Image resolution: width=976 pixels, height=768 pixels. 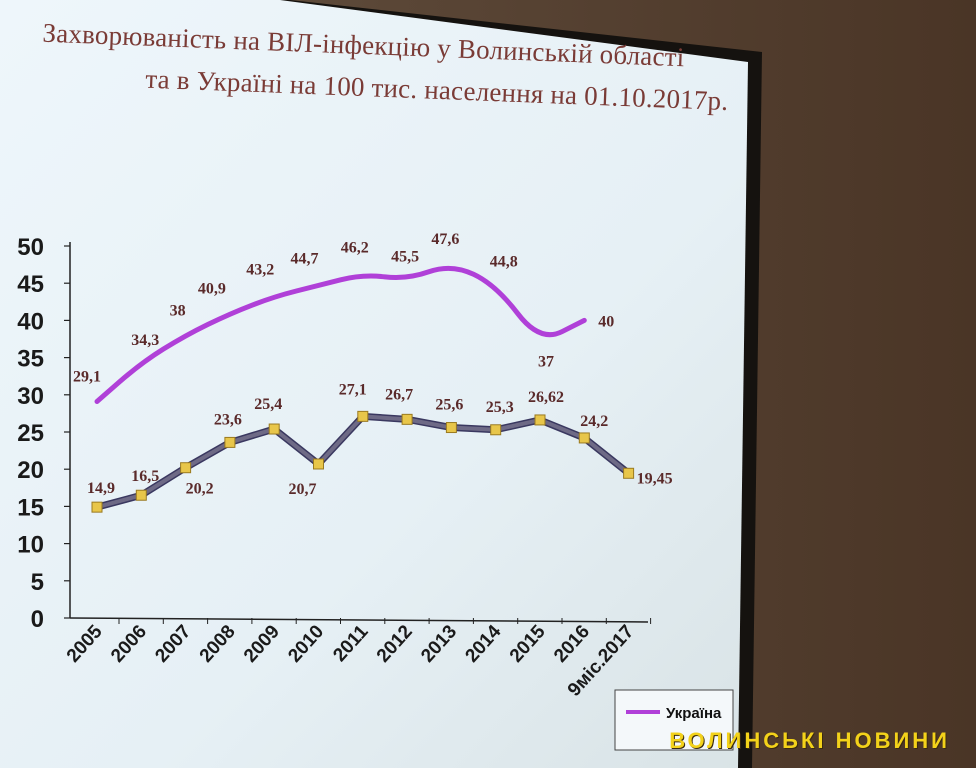 What do you see at coordinates (359, 620) in the screenshot?
I see `x-axis-line` at bounding box center [359, 620].